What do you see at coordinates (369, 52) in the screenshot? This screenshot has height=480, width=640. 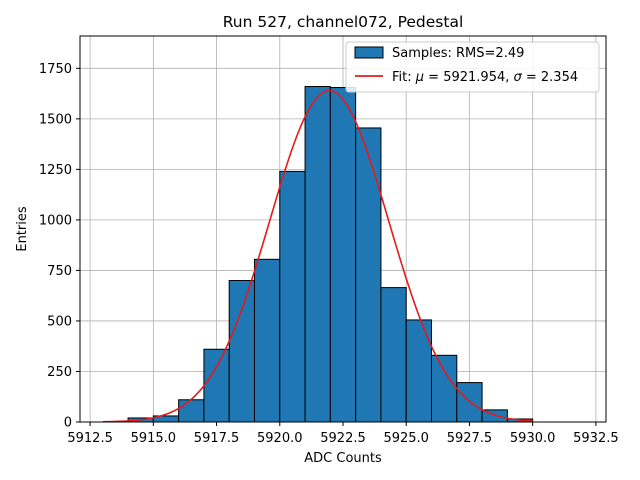 I see `legend-swatch-samples` at bounding box center [369, 52].